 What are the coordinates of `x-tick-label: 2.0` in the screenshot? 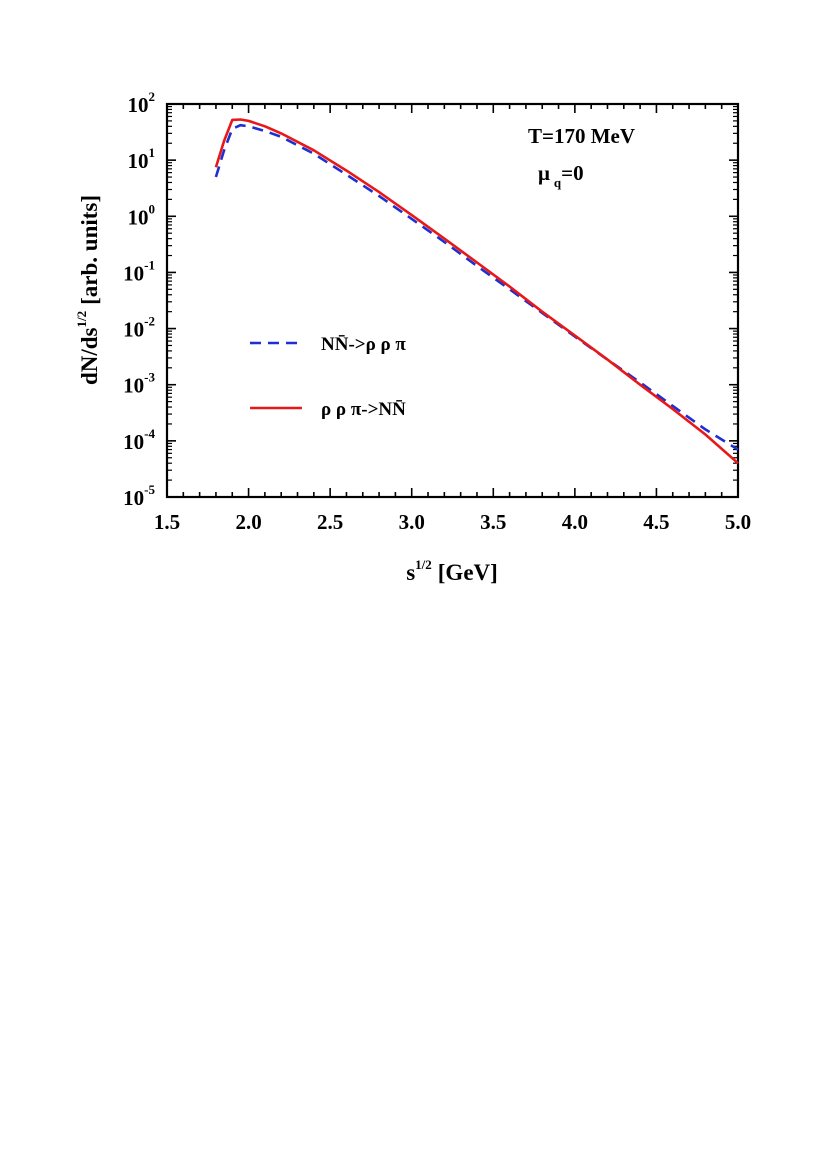 It's located at (248, 522).